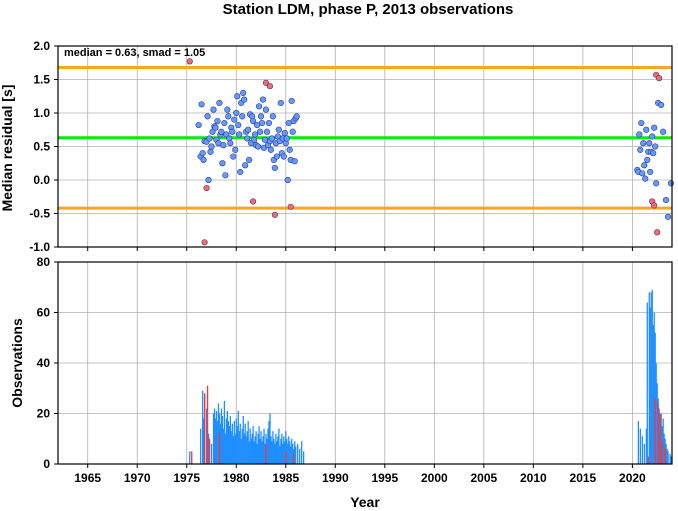  Describe the element at coordinates (384, 478) in the screenshot. I see `observations-x-tick-label: 1995` at that location.